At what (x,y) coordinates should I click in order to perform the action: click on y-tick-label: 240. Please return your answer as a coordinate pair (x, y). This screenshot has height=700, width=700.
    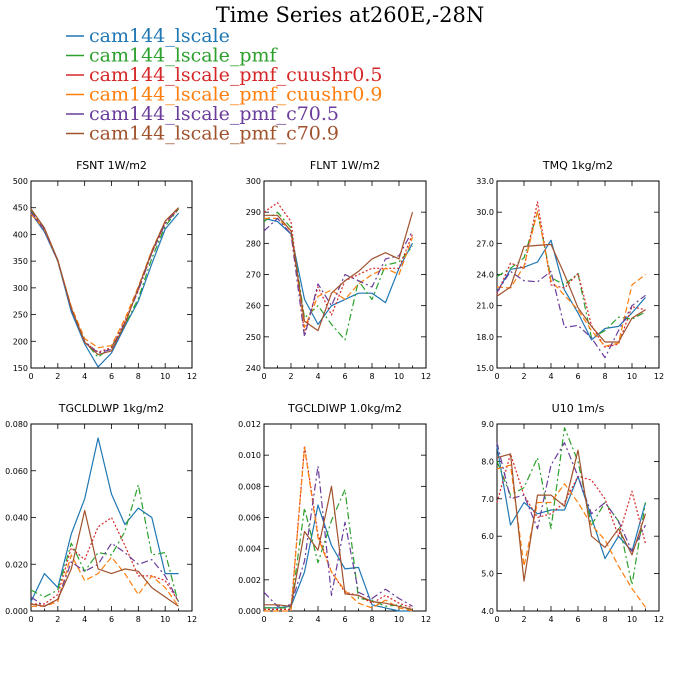
    Looking at the image, I should click on (253, 368).